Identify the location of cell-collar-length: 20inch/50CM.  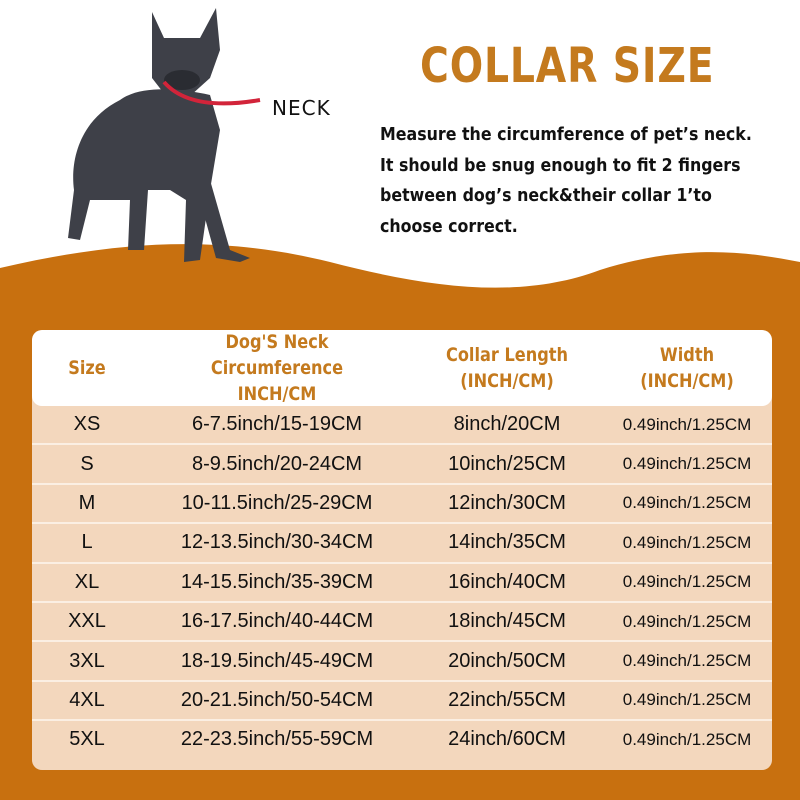
(507, 660).